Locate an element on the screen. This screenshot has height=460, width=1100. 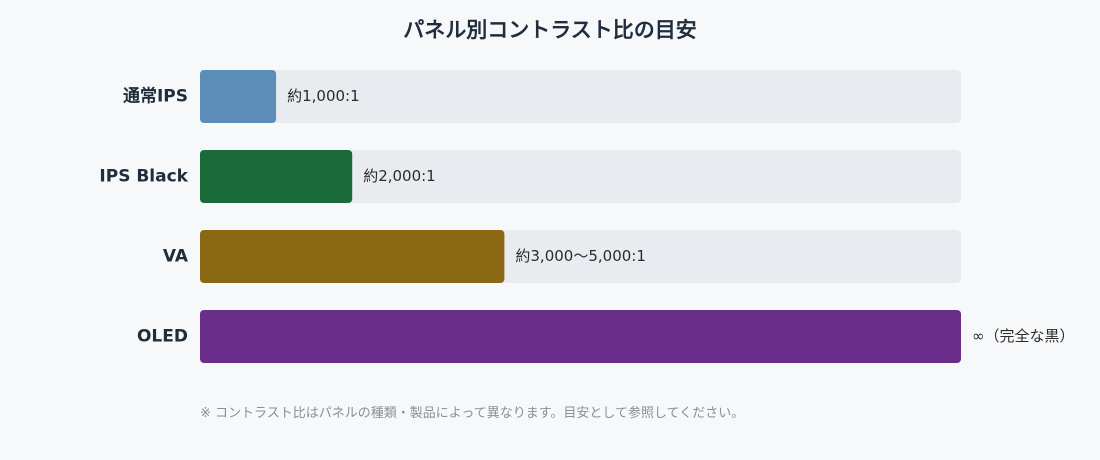
data-label: 約3,000〜5,000:1 is located at coordinates (580, 256).